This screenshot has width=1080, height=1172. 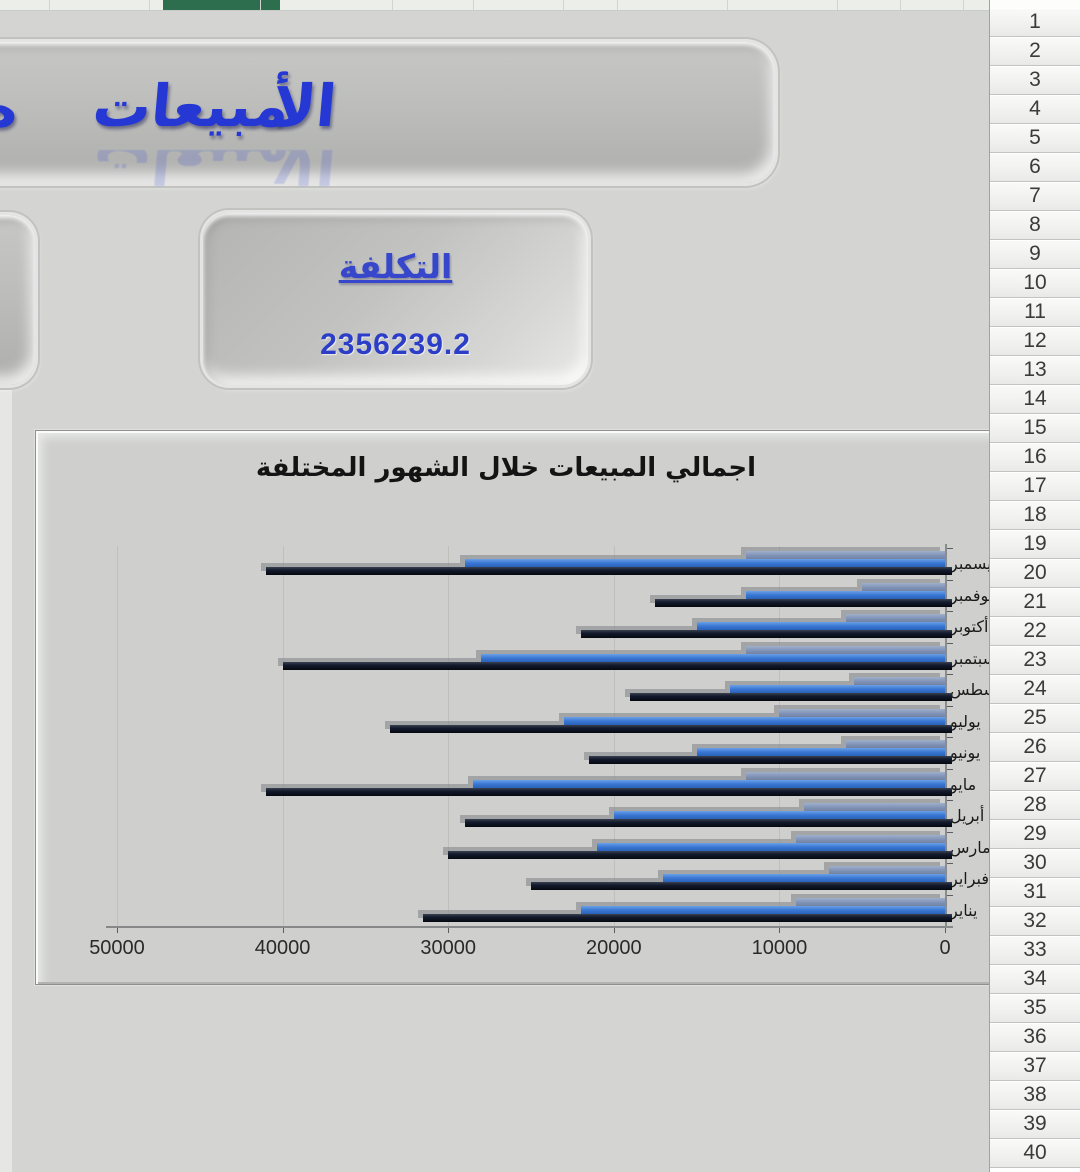 What do you see at coordinates (1035, 950) in the screenshot?
I see `row-header-cell: 33` at bounding box center [1035, 950].